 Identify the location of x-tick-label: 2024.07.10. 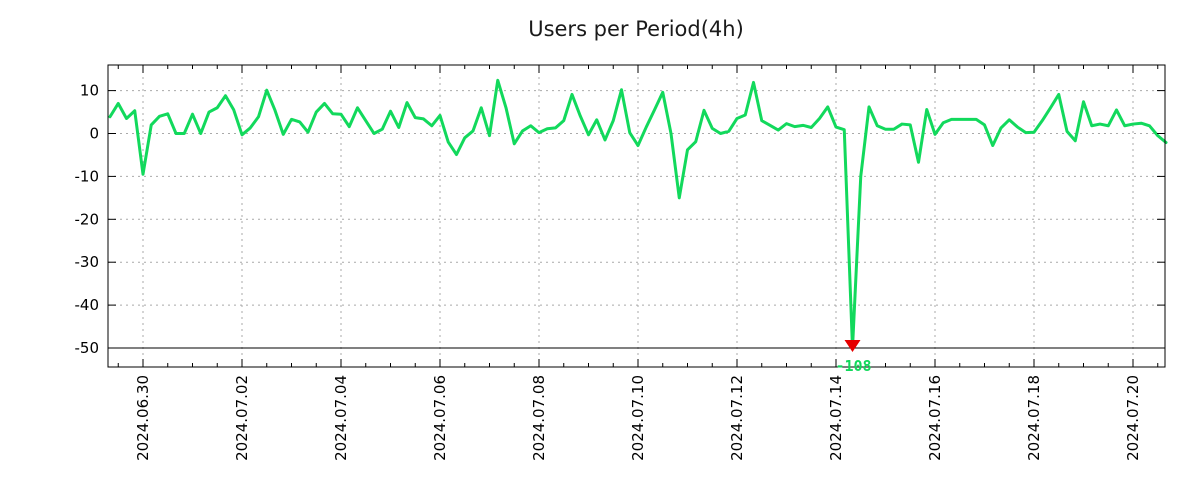
(638, 418).